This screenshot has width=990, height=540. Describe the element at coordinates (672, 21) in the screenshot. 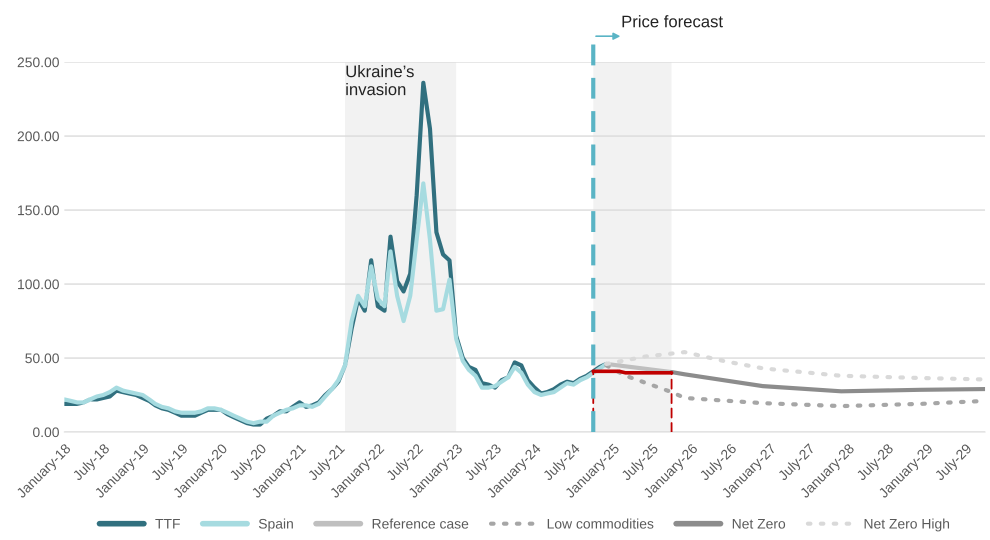

I see `ref-line-label: Price forecast` at that location.